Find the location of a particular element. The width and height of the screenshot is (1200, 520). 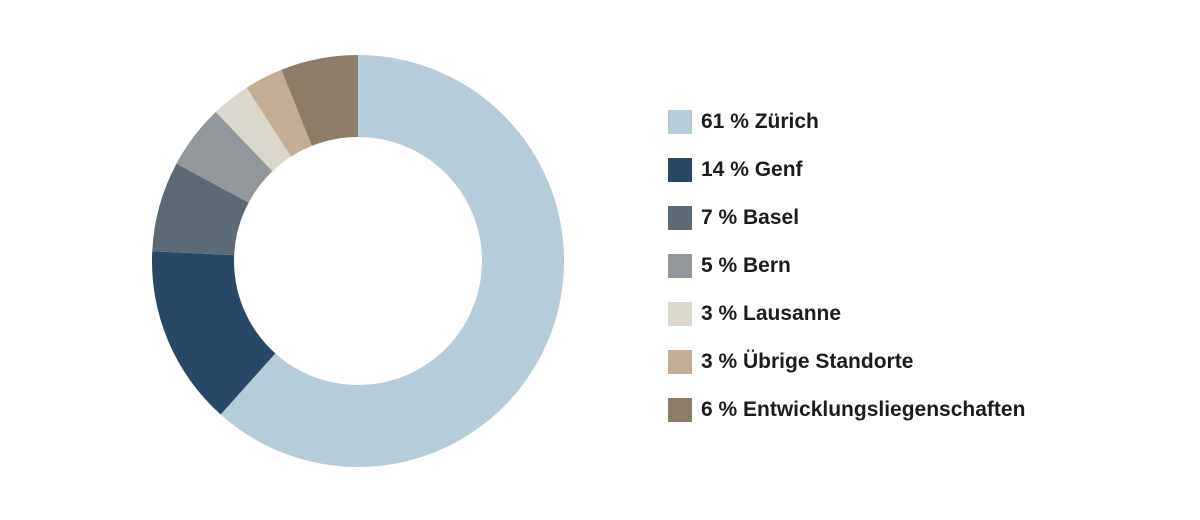

legend-item-7: 6 % Entwicklungsliegenschaften is located at coordinates (846, 410).